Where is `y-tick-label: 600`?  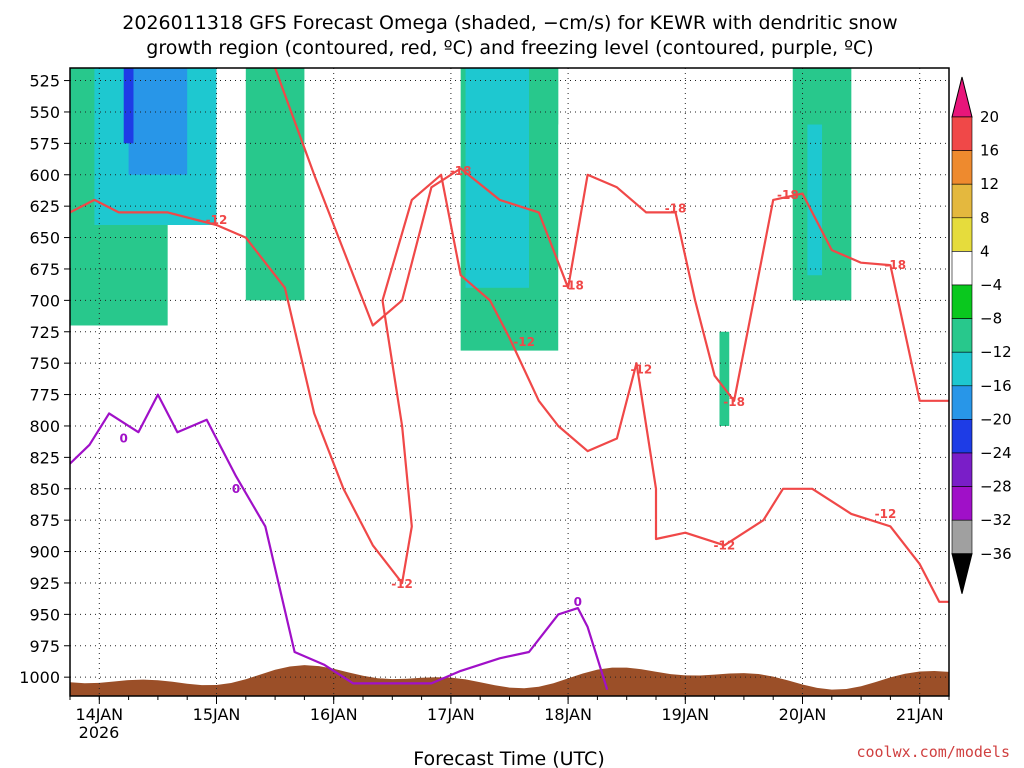
y-tick-label: 600 is located at coordinates (44, 175).